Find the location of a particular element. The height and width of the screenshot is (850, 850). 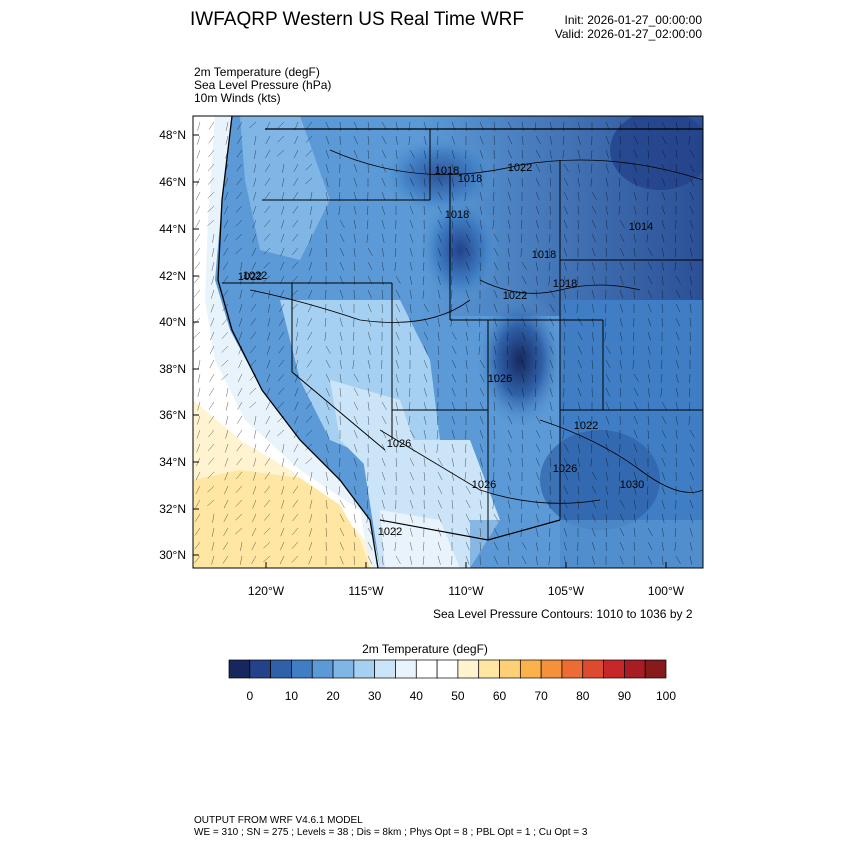

colorbar-tick-label: 70 is located at coordinates (541, 696).